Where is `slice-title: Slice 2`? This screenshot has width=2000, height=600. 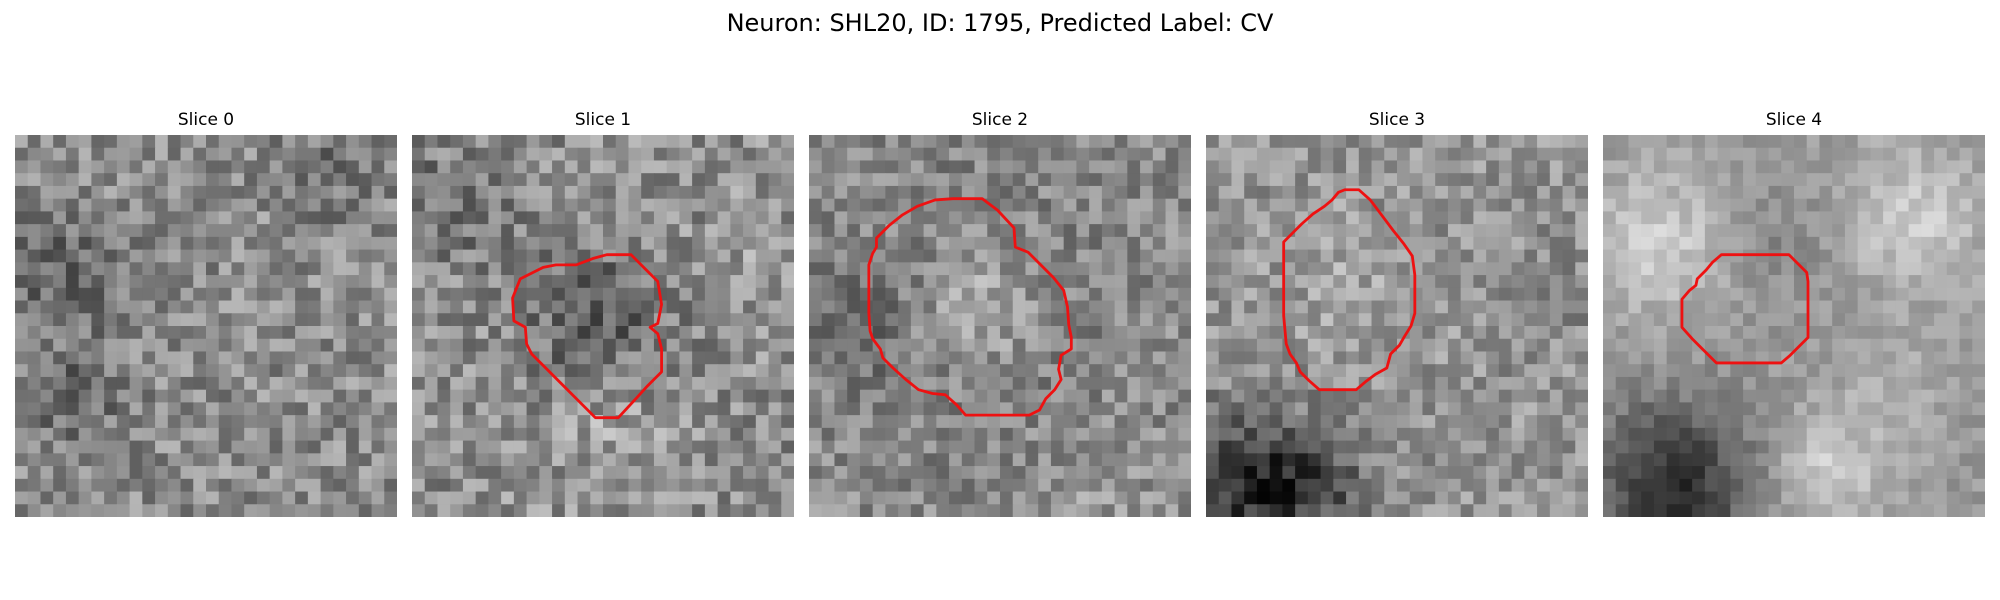
slice-title: Slice 2 is located at coordinates (1000, 120).